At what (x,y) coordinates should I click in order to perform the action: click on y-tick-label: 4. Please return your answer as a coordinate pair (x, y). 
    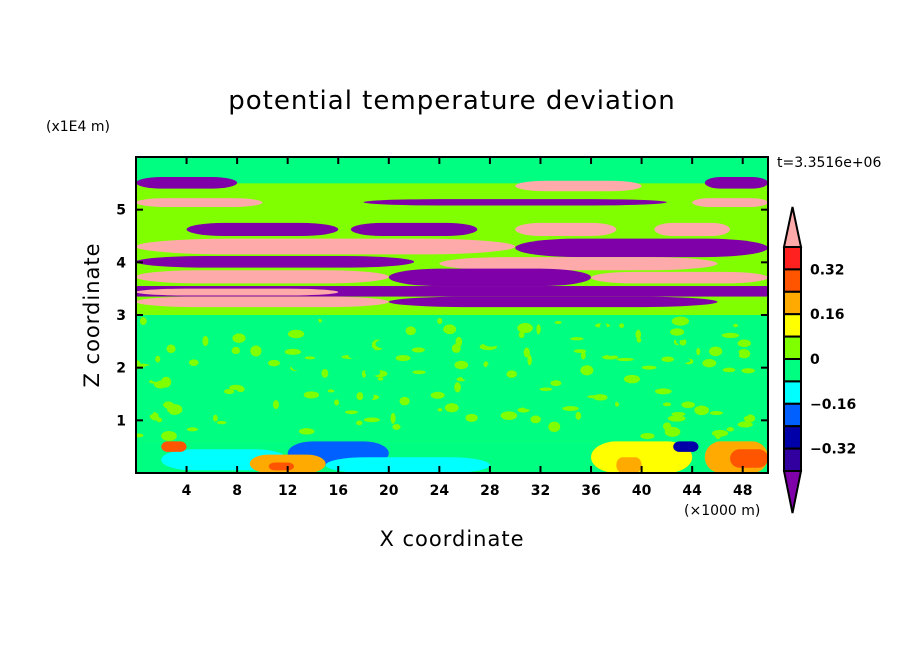
    Looking at the image, I should click on (121, 263).